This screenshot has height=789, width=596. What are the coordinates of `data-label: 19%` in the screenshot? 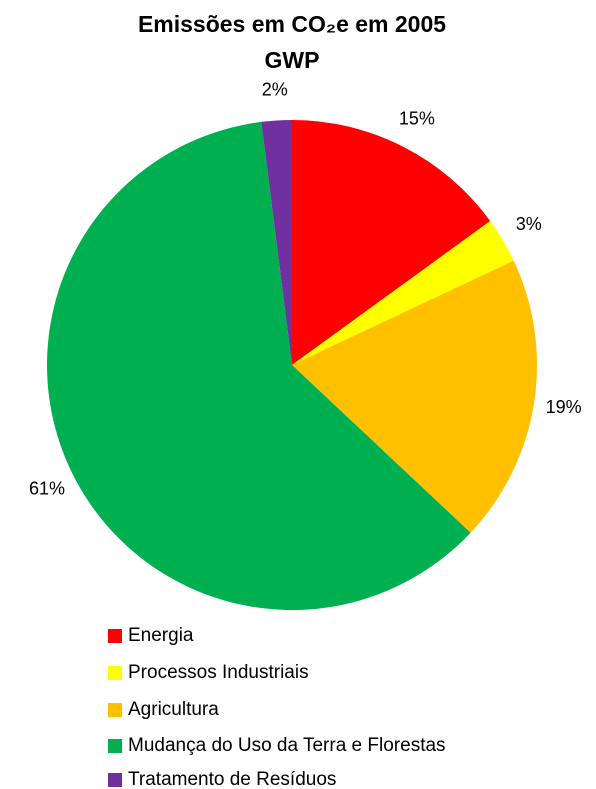 It's located at (564, 407).